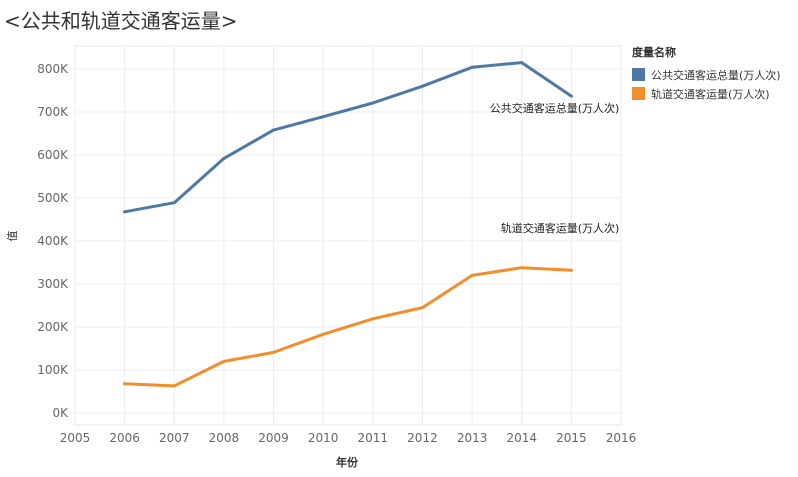 This screenshot has height=477, width=798. Describe the element at coordinates (60, 413) in the screenshot. I see `y-tick-label: 0K` at that location.